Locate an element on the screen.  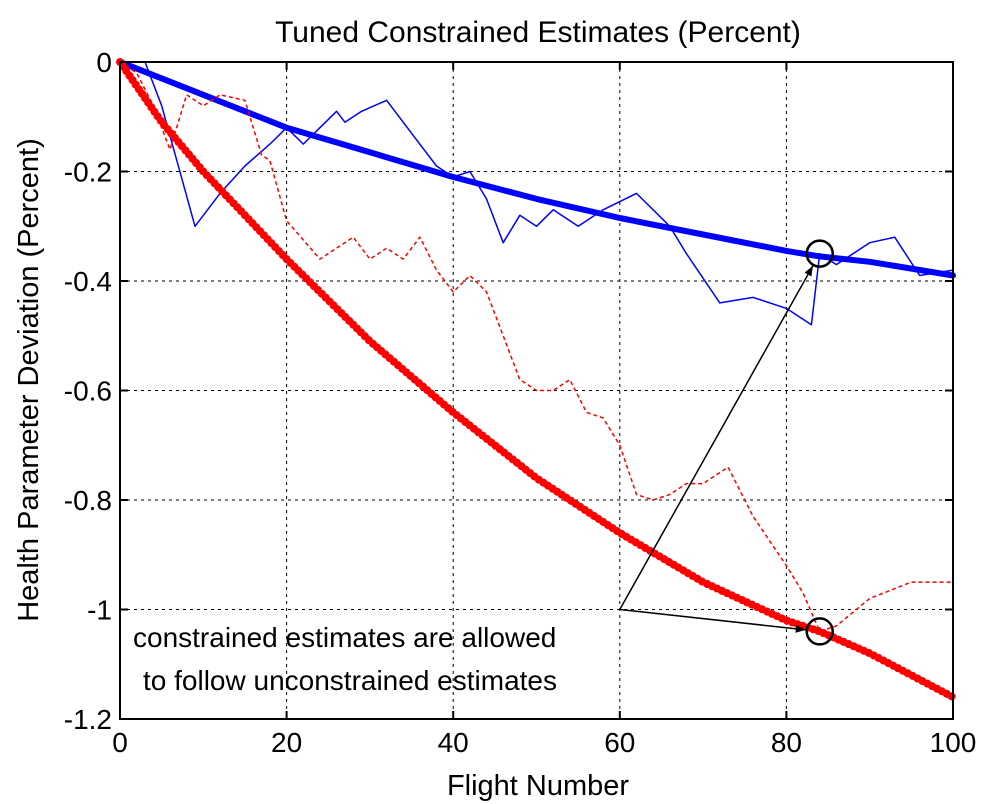
annotation-layer is located at coordinates (726, 442).